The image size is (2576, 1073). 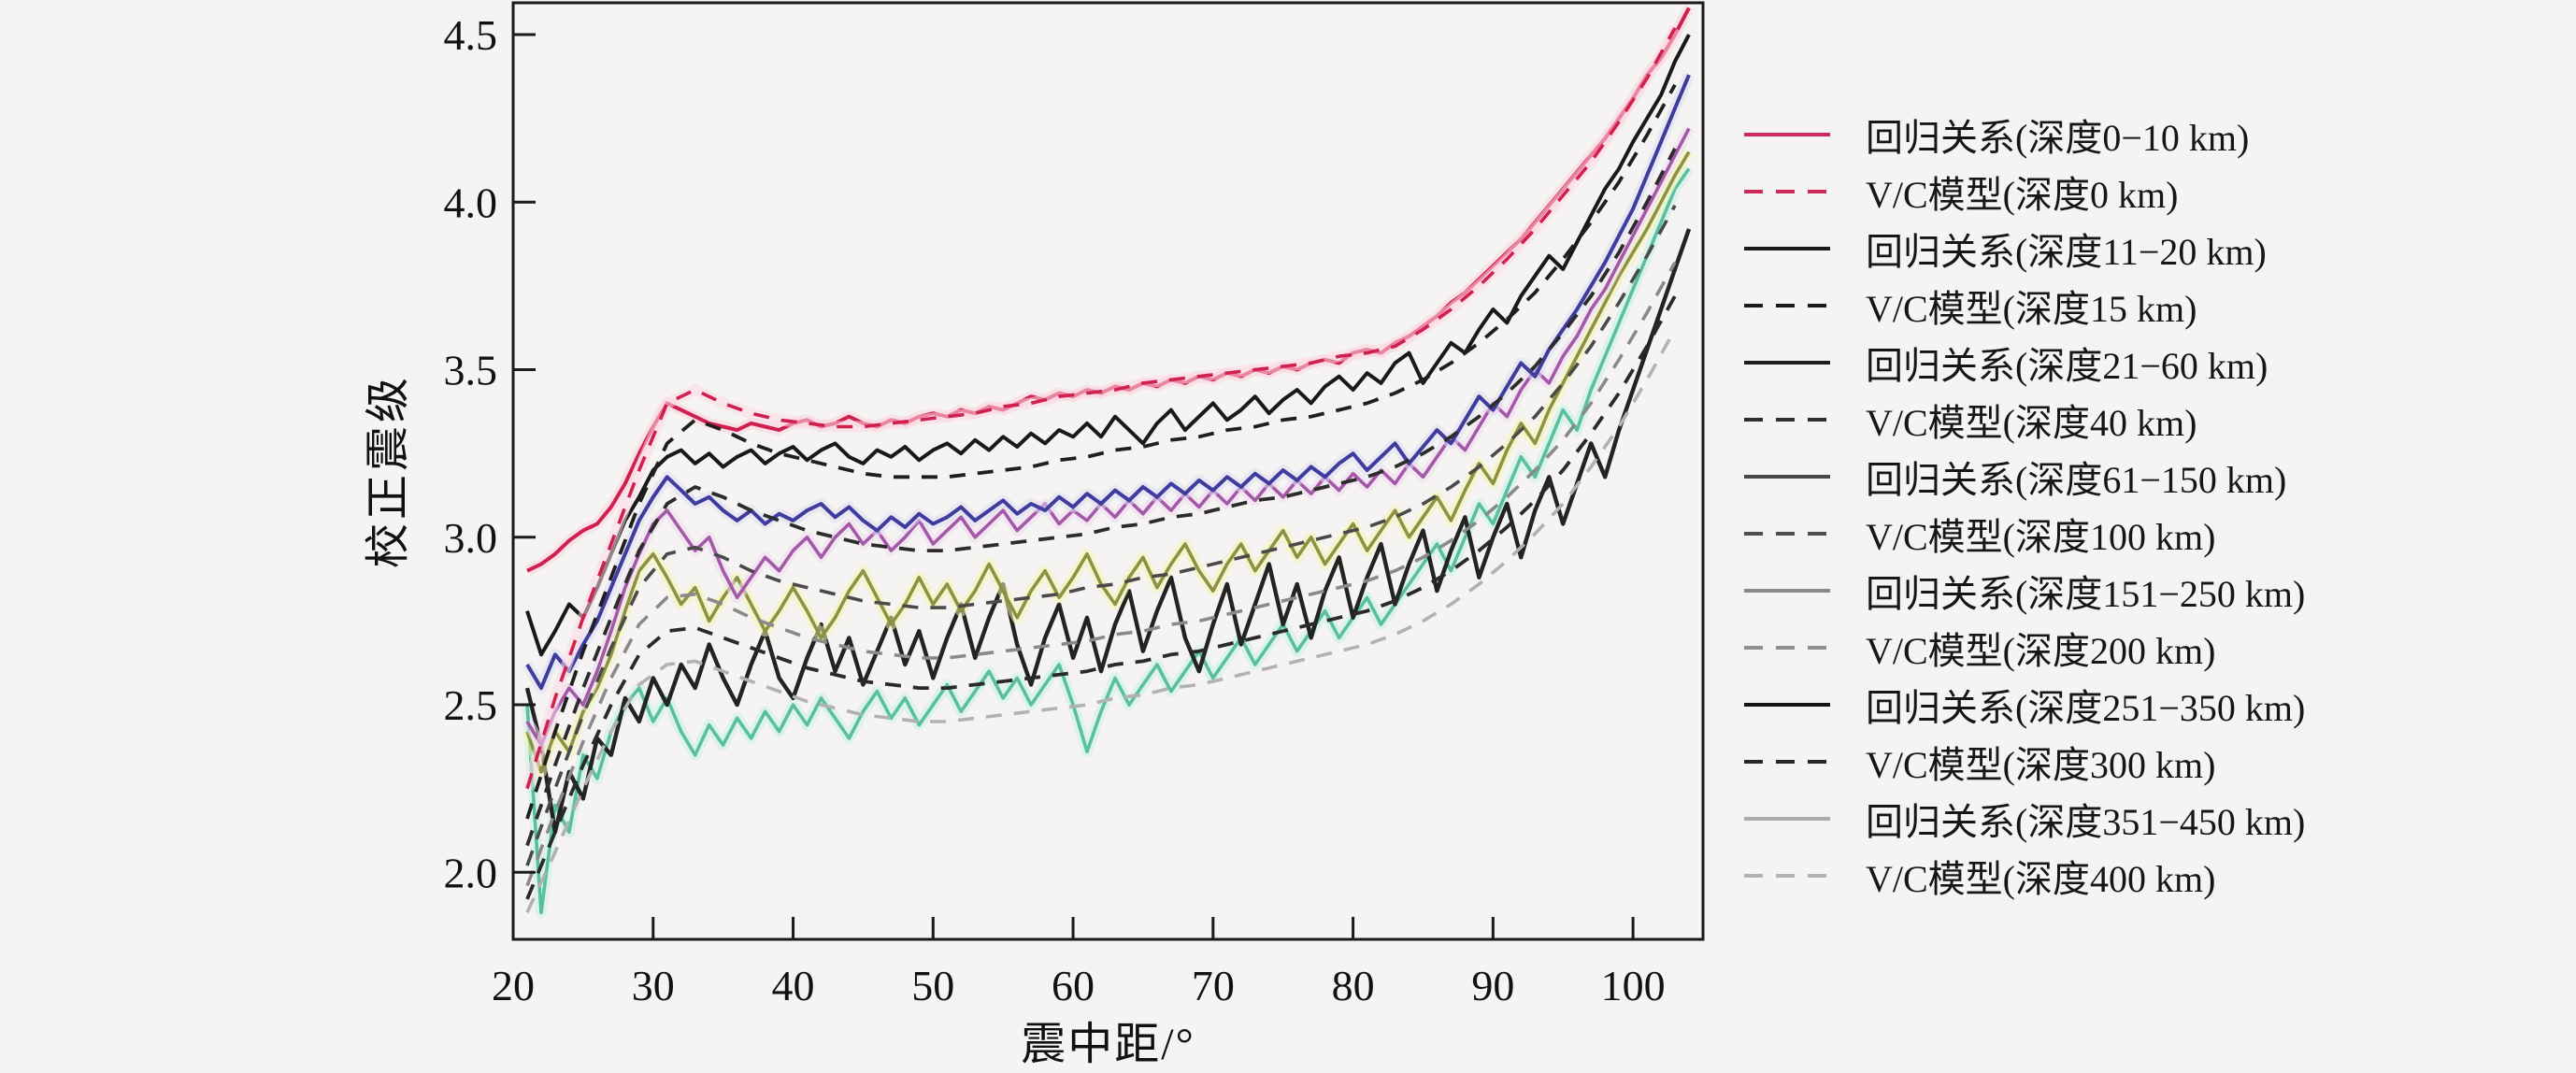 I want to click on legend-item: V/C模型(深度40 km), so click(x=2025, y=420).